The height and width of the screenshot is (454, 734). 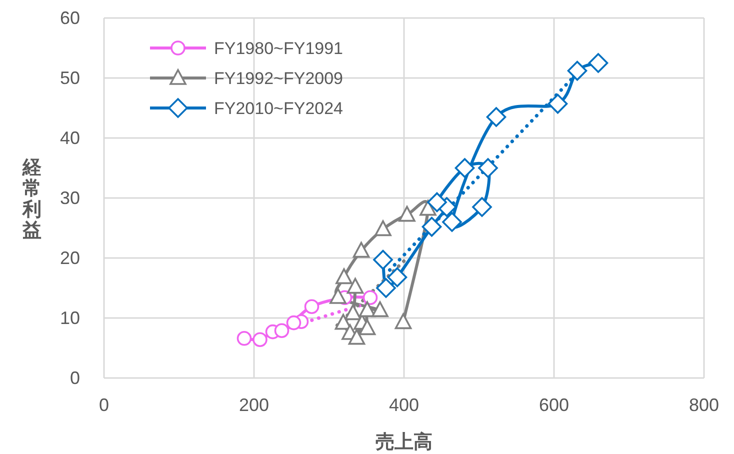 What do you see at coordinates (704, 405) in the screenshot?
I see `x-tick-label: 800` at bounding box center [704, 405].